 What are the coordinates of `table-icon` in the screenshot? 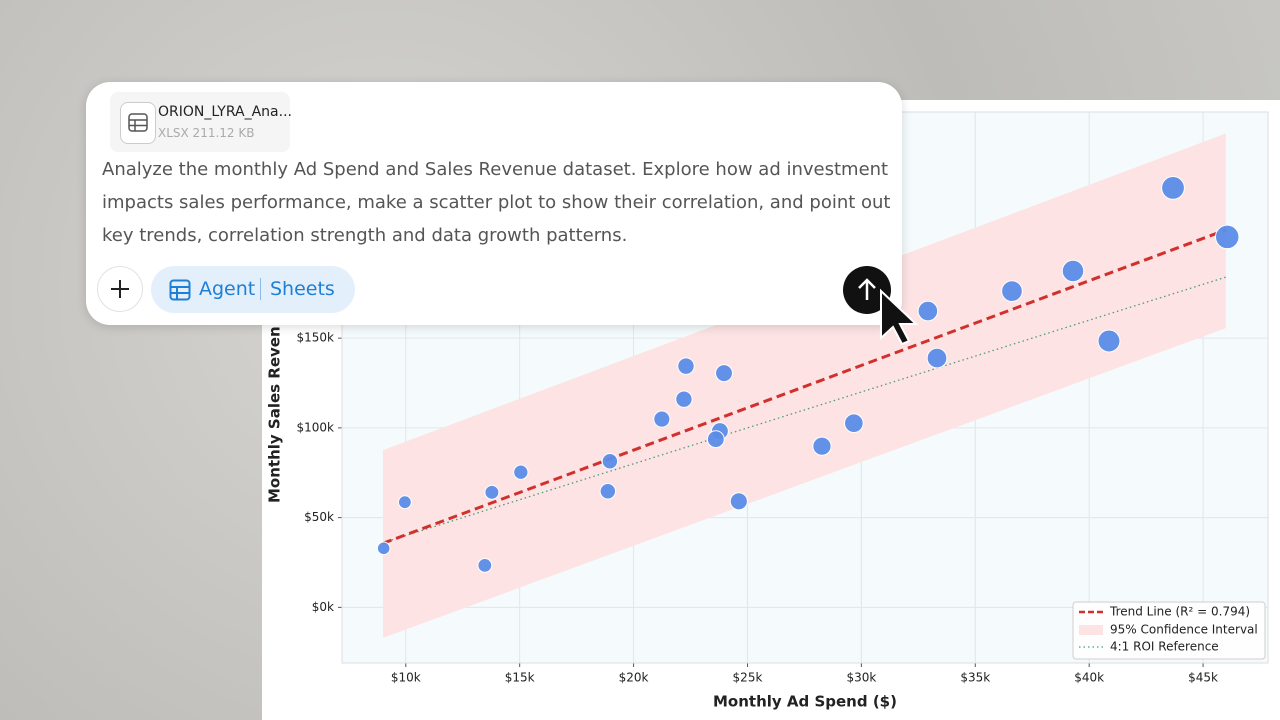 It's located at (138, 122).